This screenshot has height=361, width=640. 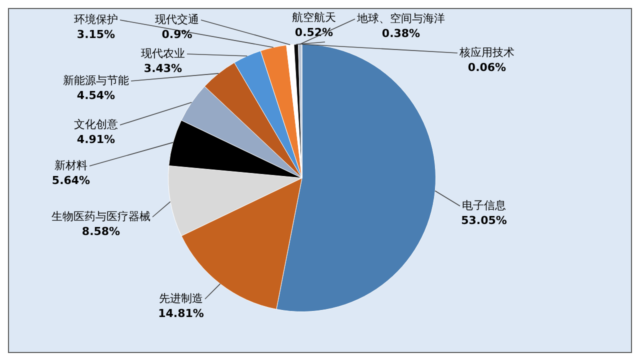 What do you see at coordinates (487, 67) in the screenshot?
I see `data-label: 0.06%` at bounding box center [487, 67].